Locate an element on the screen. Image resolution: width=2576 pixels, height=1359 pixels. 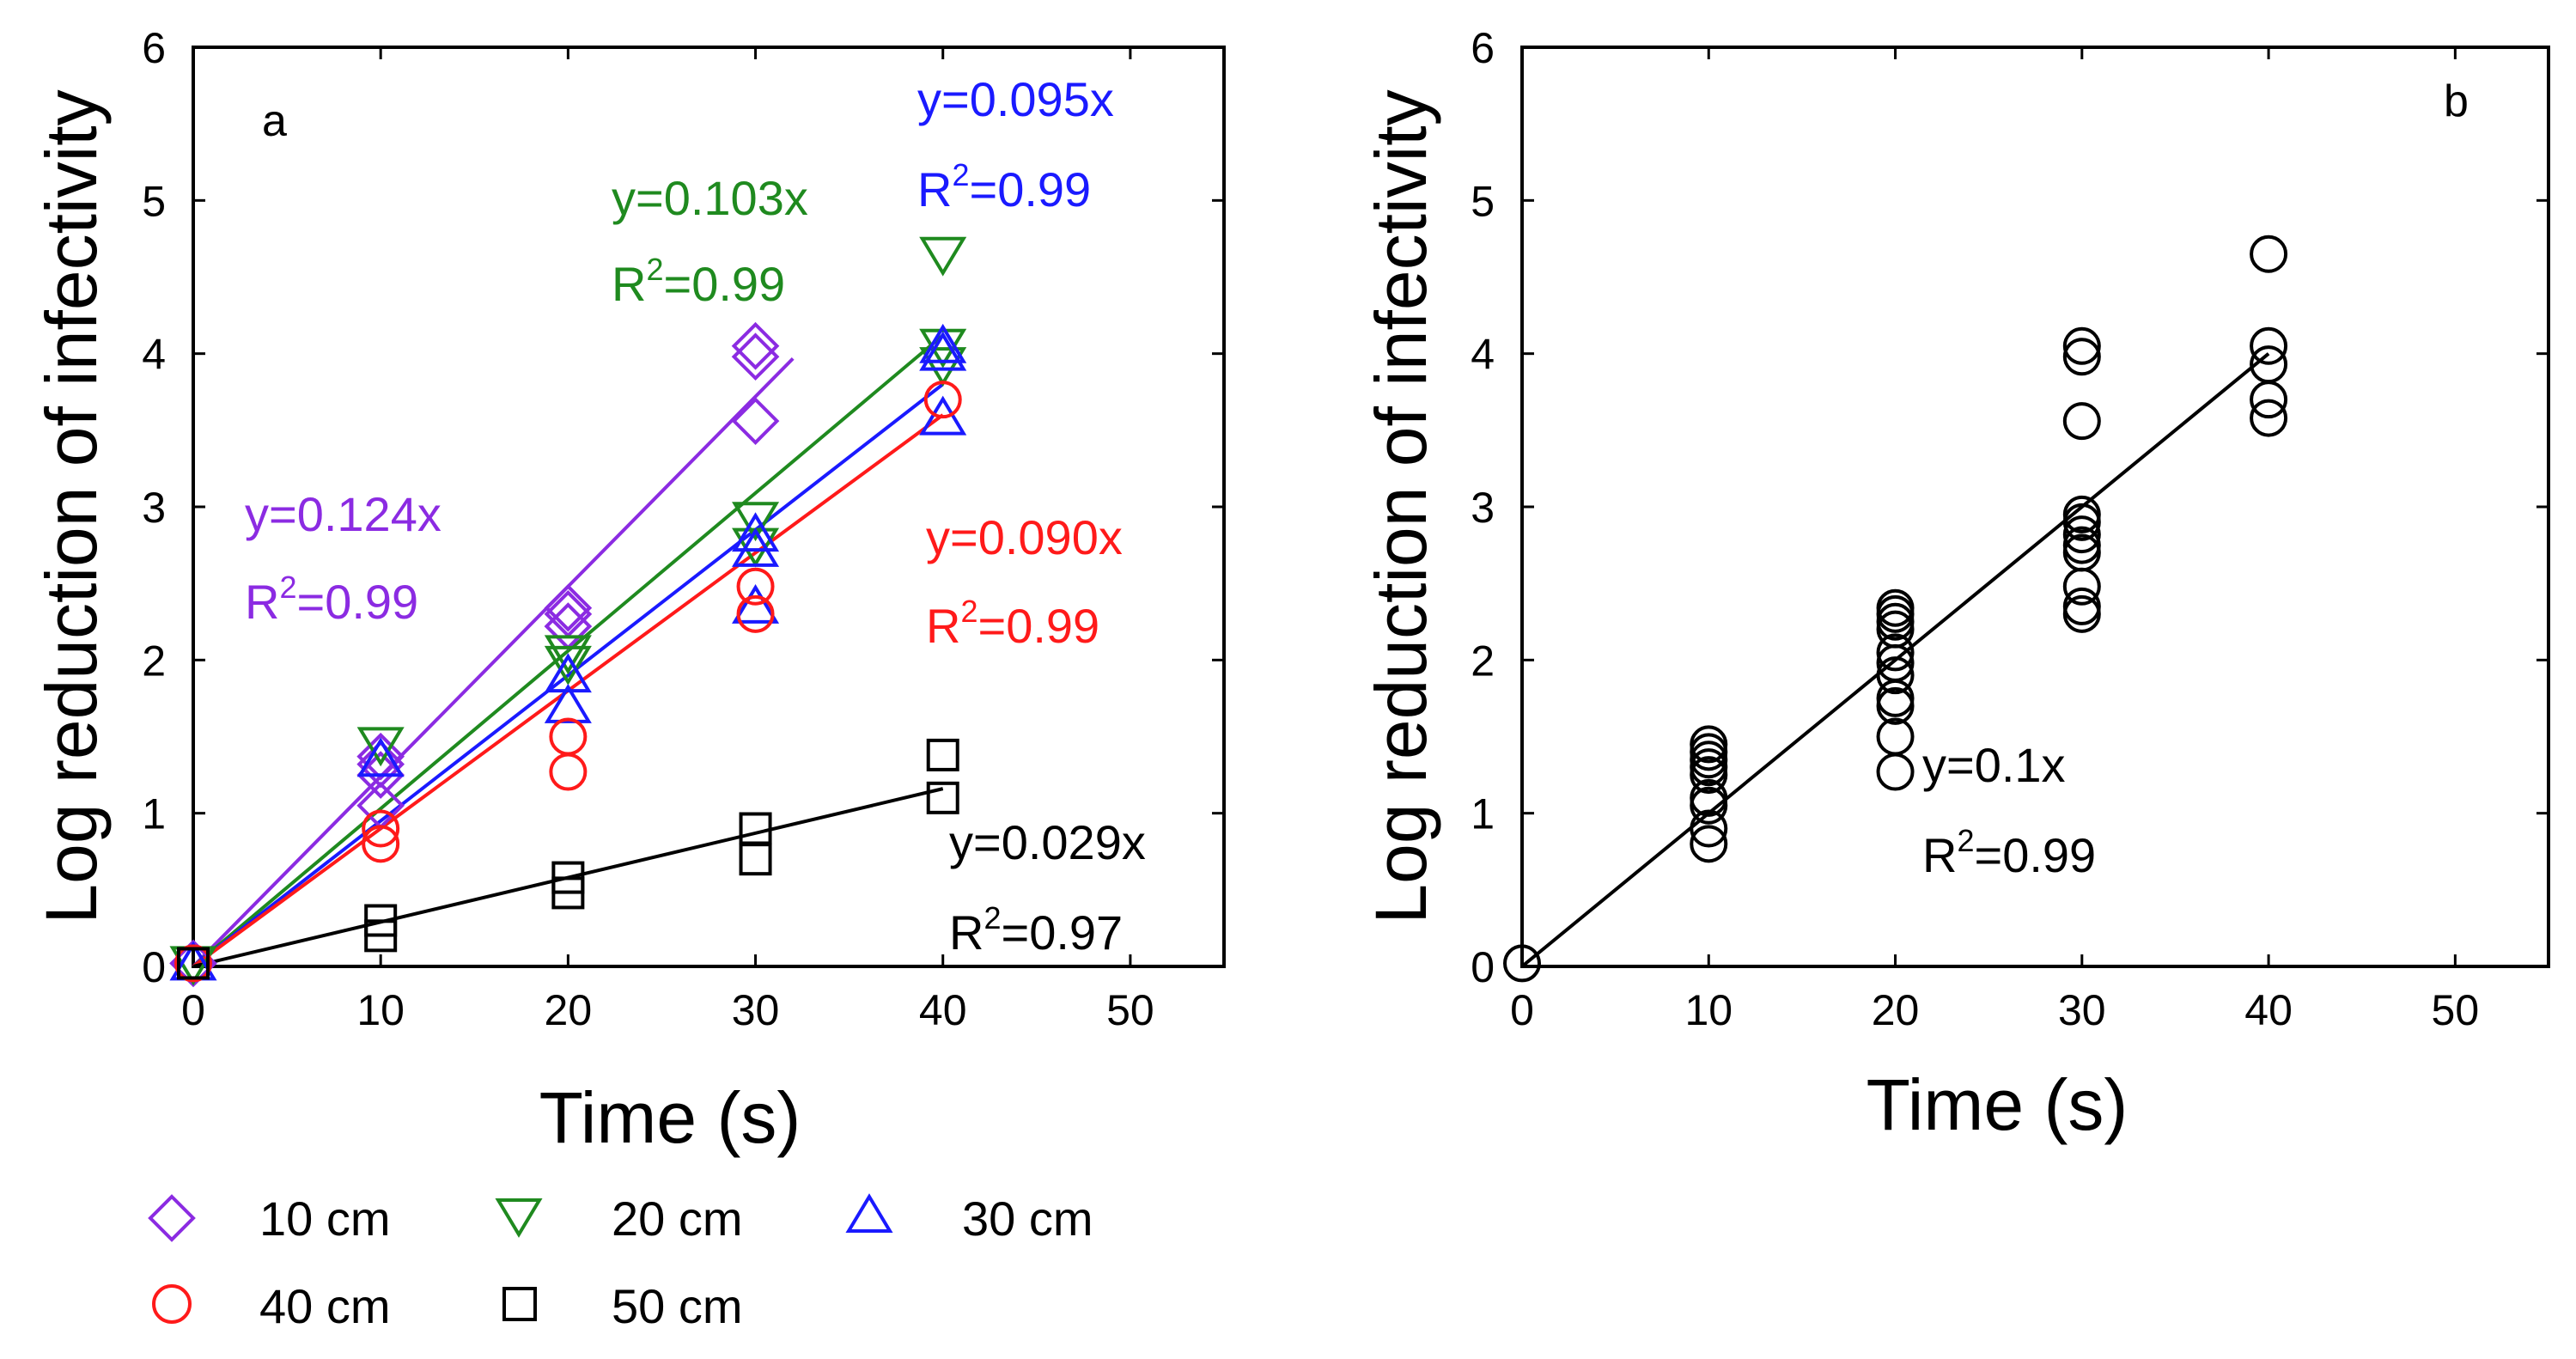
panel-a-ylabel: Log reduction of infectivity is located at coordinates (71, 506).